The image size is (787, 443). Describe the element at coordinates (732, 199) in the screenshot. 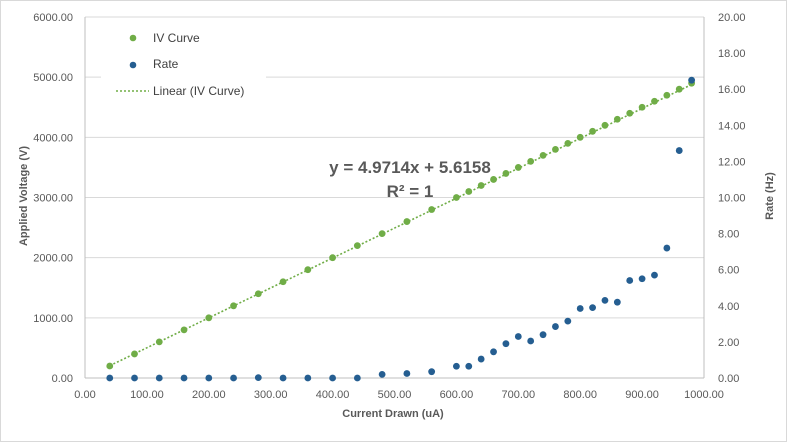

I see `y2-tick-label: 10.00` at that location.